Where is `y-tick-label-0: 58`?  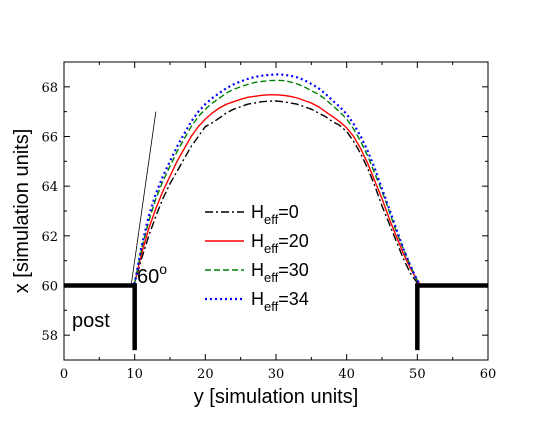 y-tick-label-0: 58 is located at coordinates (49, 336).